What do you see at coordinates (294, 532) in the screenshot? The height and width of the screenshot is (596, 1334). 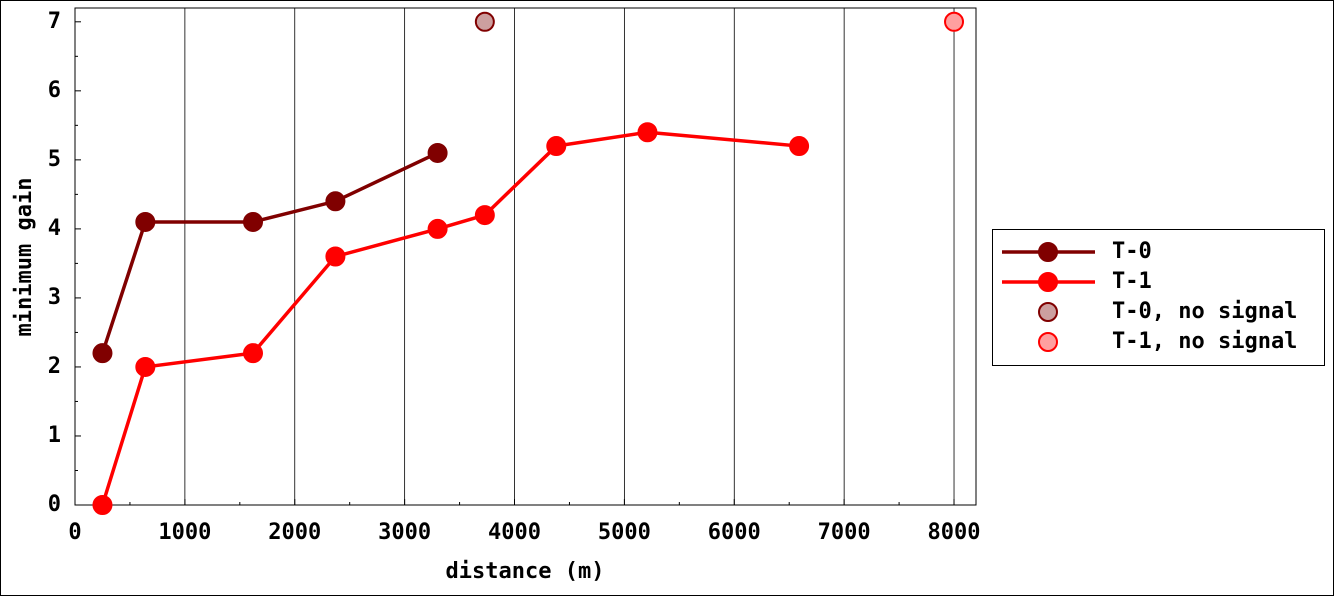 I see `x-tick-label: 2000` at bounding box center [294, 532].